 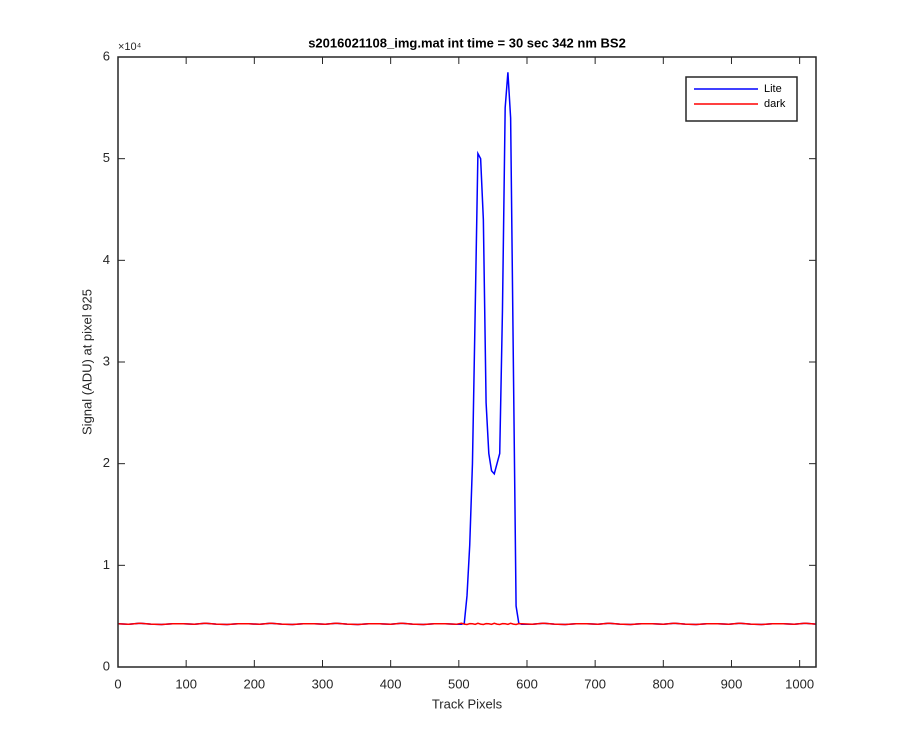 I want to click on y-tick-label: 0, so click(x=106, y=665).